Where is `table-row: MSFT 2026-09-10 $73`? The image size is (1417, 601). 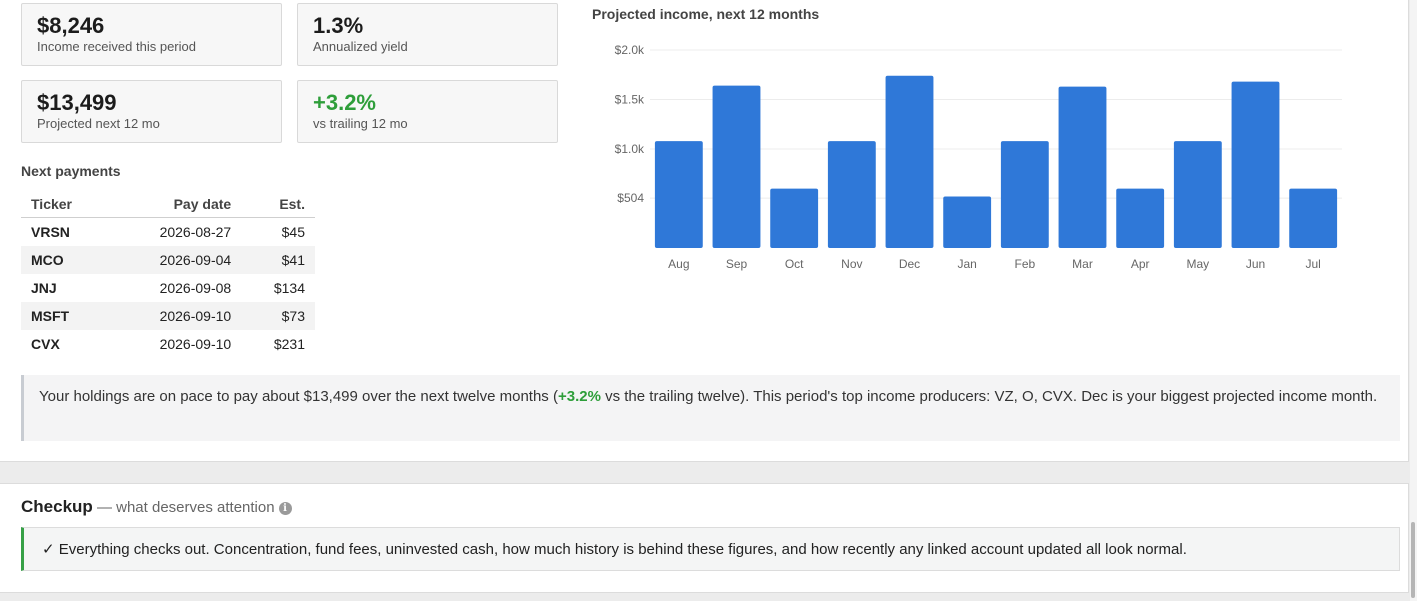 table-row: MSFT 2026-09-10 $73 is located at coordinates (168, 316).